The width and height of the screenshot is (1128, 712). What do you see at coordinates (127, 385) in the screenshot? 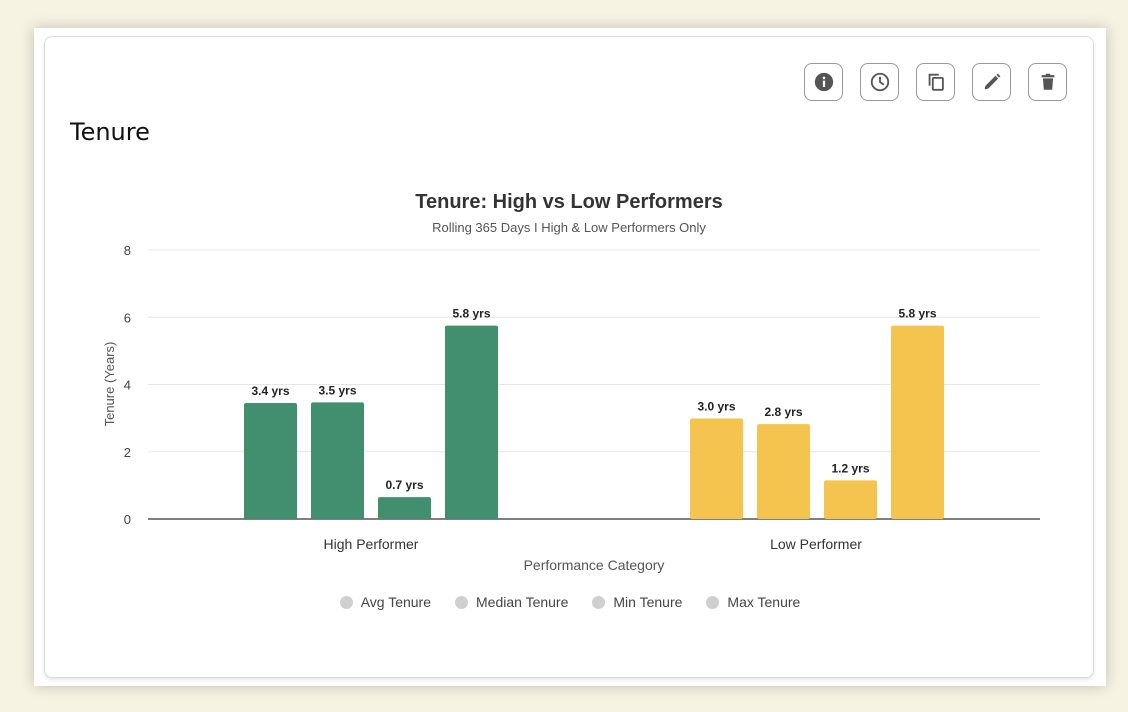
I see `y-tick-label: 4` at bounding box center [127, 385].